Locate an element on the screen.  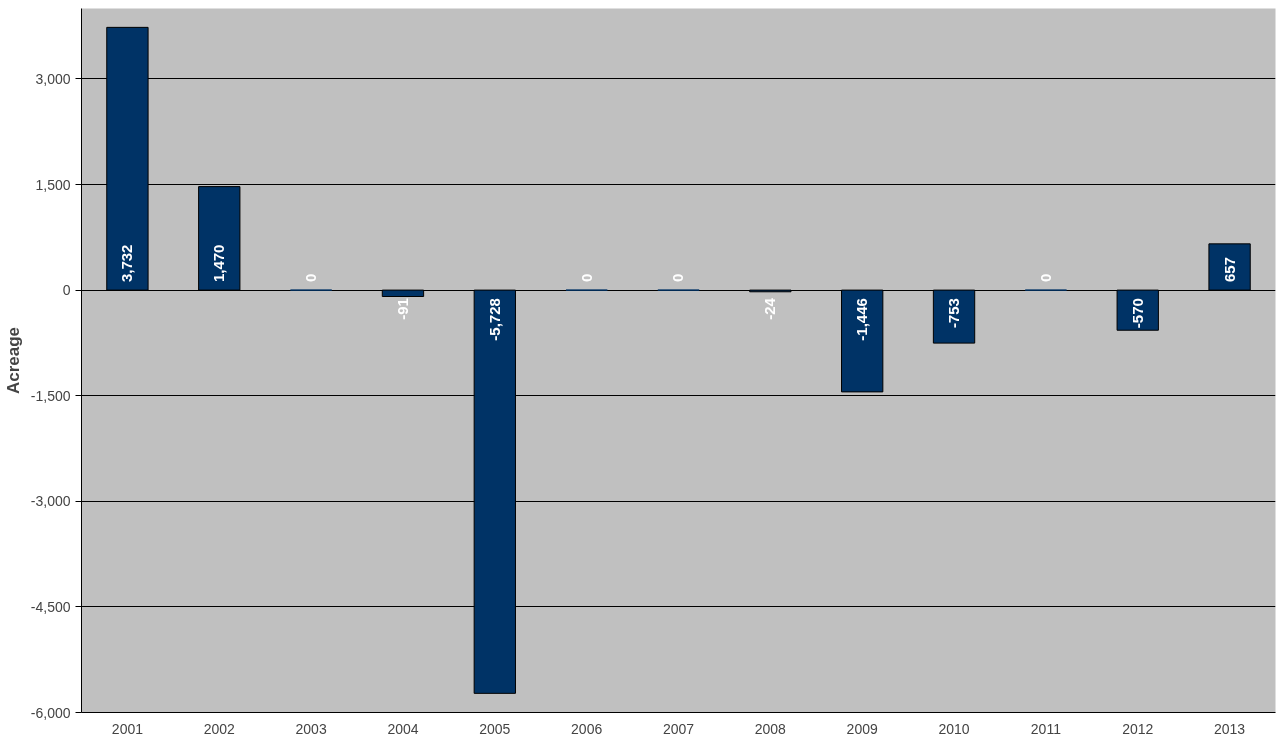
y-tick-label: 3,000 is located at coordinates (53, 78).